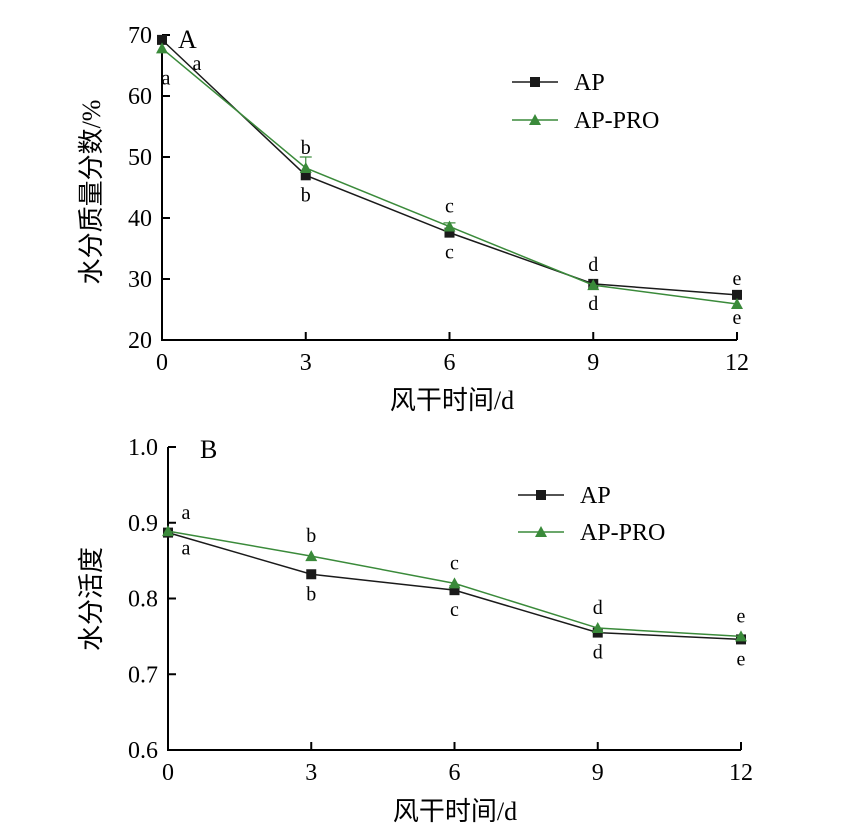 The height and width of the screenshot is (836, 867). What do you see at coordinates (140, 341) in the screenshot?
I see `y-tick-label: 20` at bounding box center [140, 341].